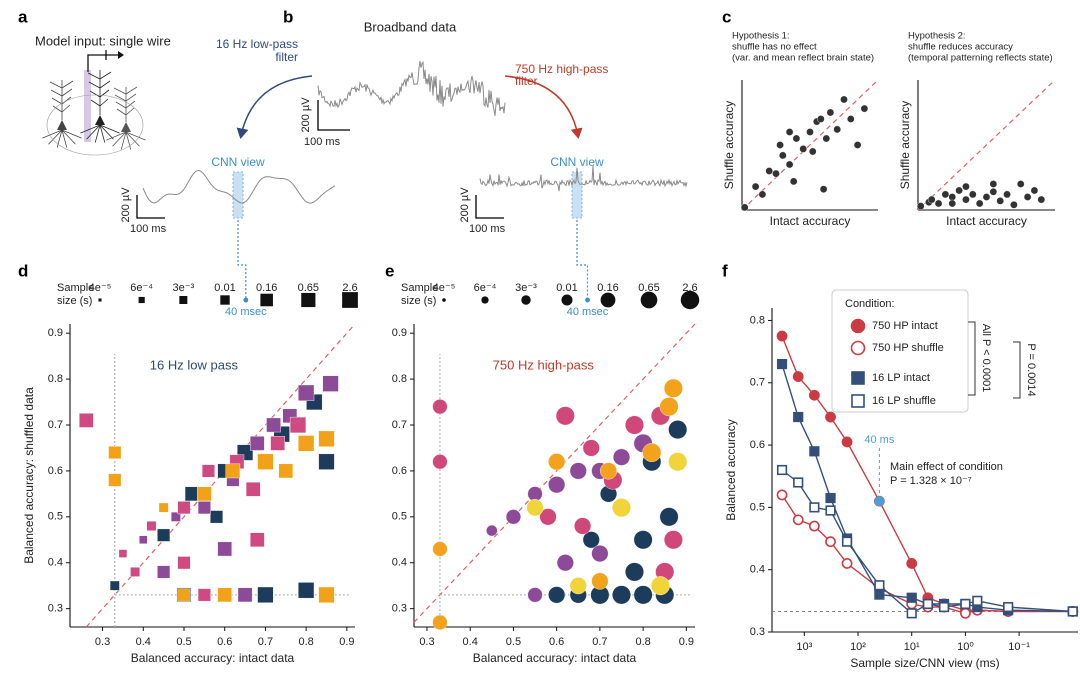 This screenshot has height=682, width=1080. I want to click on x-axis-label: Balanced accuracy: intact data, so click(555, 658).